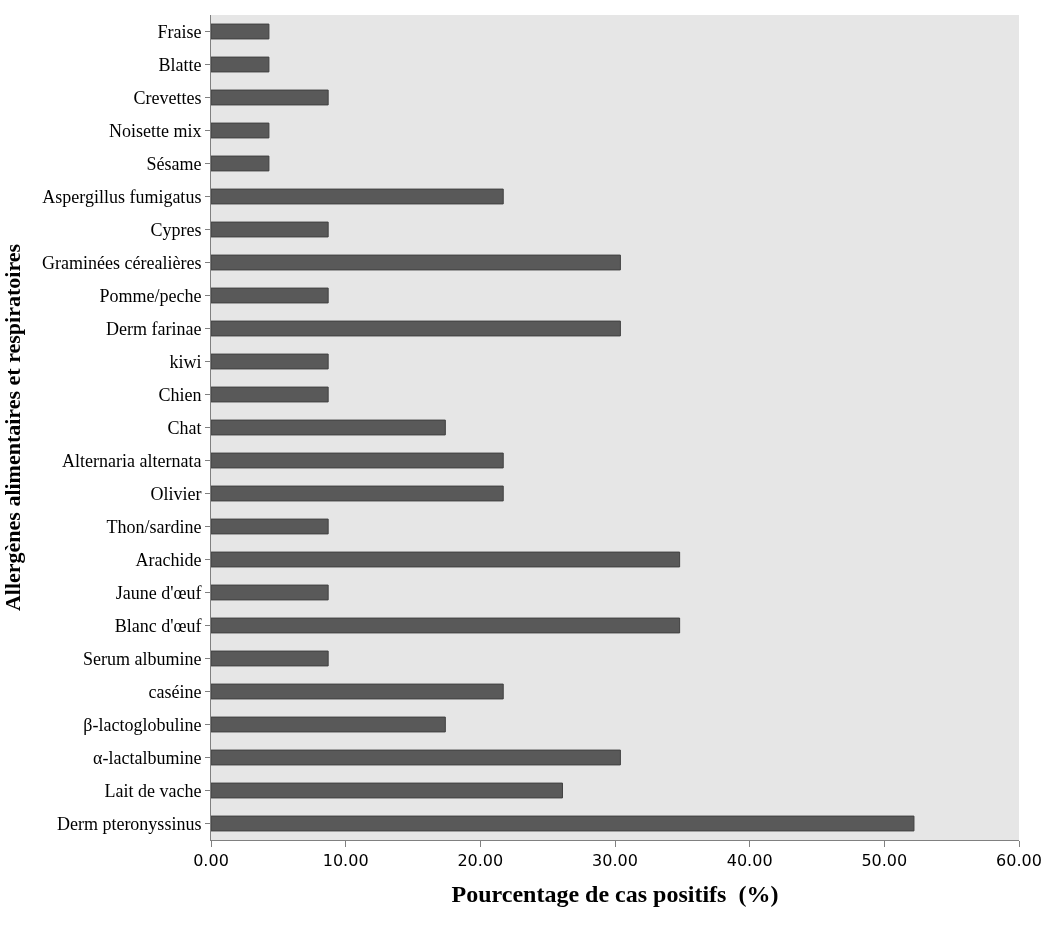 Image resolution: width=1054 pixels, height=940 pixels. What do you see at coordinates (168, 559) in the screenshot?
I see `y-tick-label: Arachide` at bounding box center [168, 559].